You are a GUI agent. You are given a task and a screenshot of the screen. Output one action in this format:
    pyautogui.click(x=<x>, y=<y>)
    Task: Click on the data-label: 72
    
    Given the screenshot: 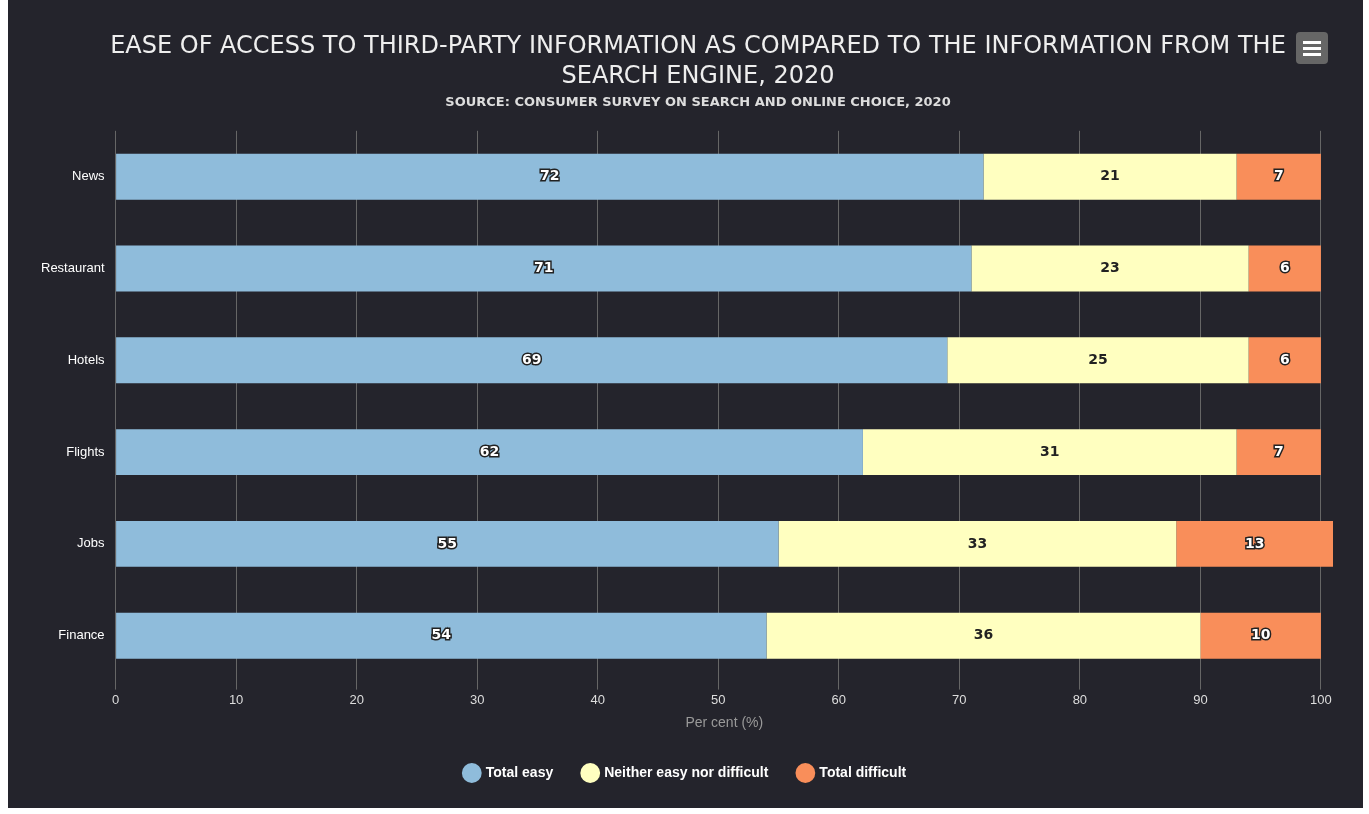 What is the action you would take?
    pyautogui.click(x=550, y=175)
    